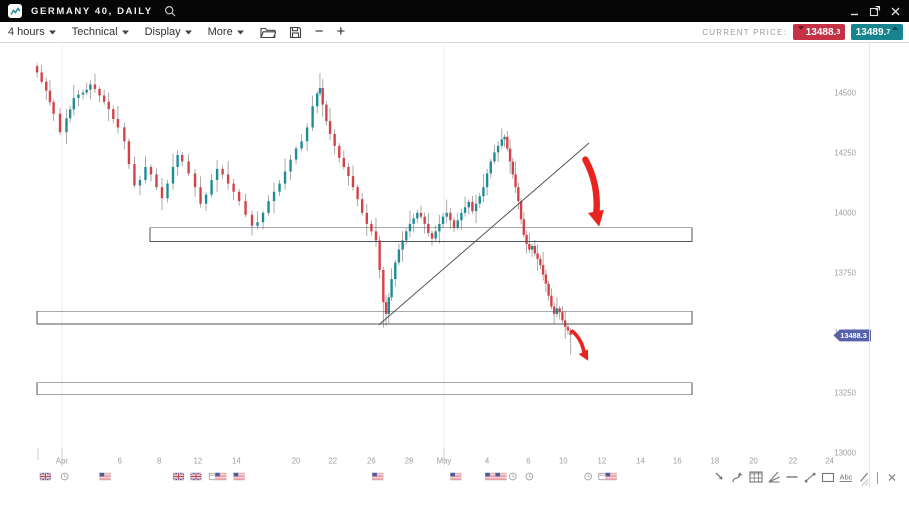 The image size is (909, 527). Describe the element at coordinates (319, 31) in the screenshot. I see `zoom-out-button: −` at that location.